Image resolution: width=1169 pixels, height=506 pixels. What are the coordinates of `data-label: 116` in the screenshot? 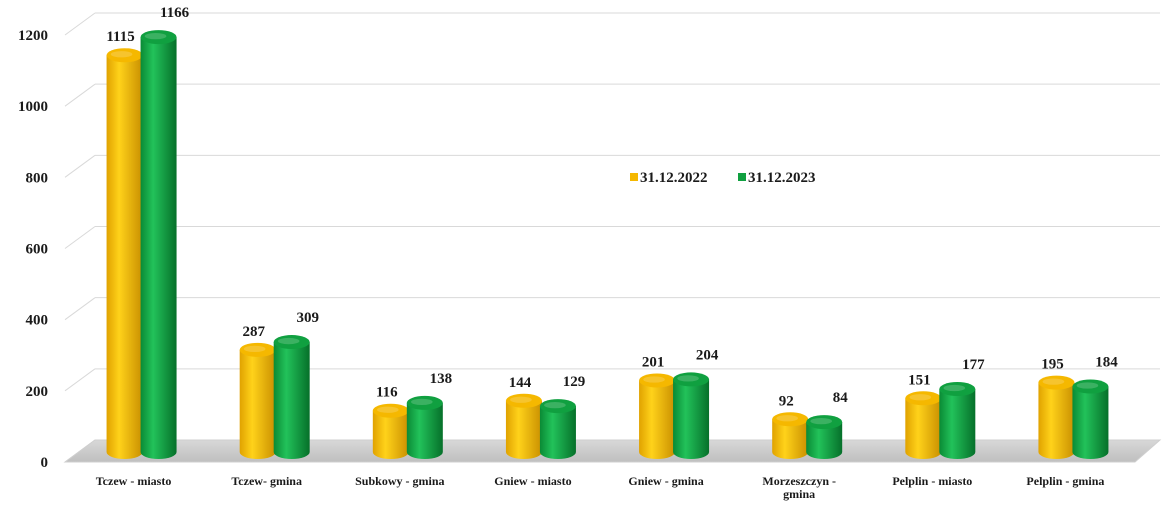 It's located at (387, 393).